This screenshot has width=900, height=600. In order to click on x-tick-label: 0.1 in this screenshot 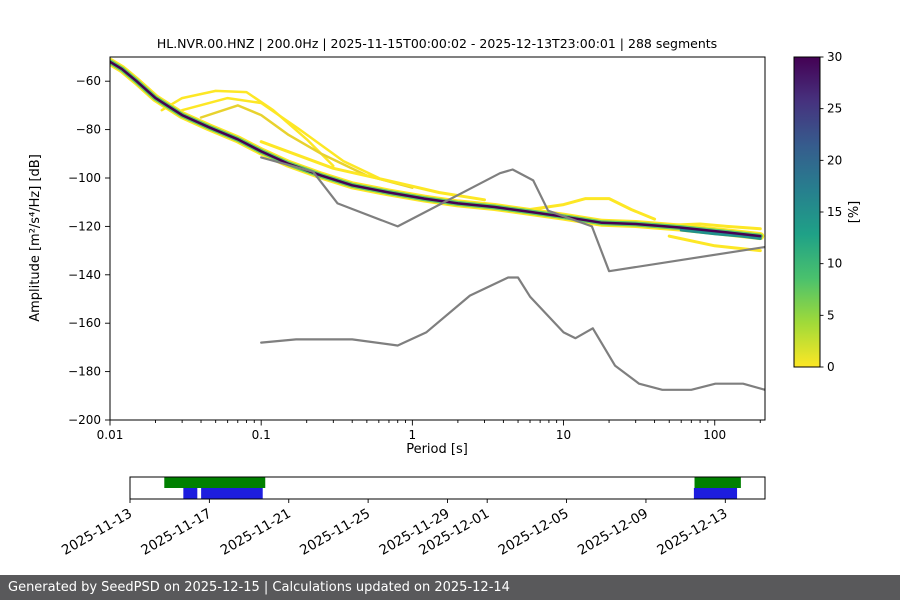, I will do `click(261, 435)`.